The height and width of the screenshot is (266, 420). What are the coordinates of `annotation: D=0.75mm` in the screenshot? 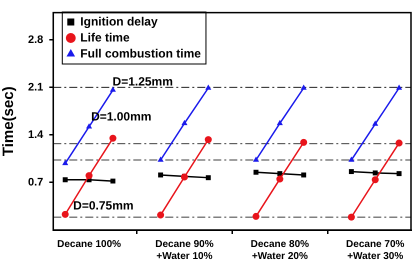 It's located at (103, 205).